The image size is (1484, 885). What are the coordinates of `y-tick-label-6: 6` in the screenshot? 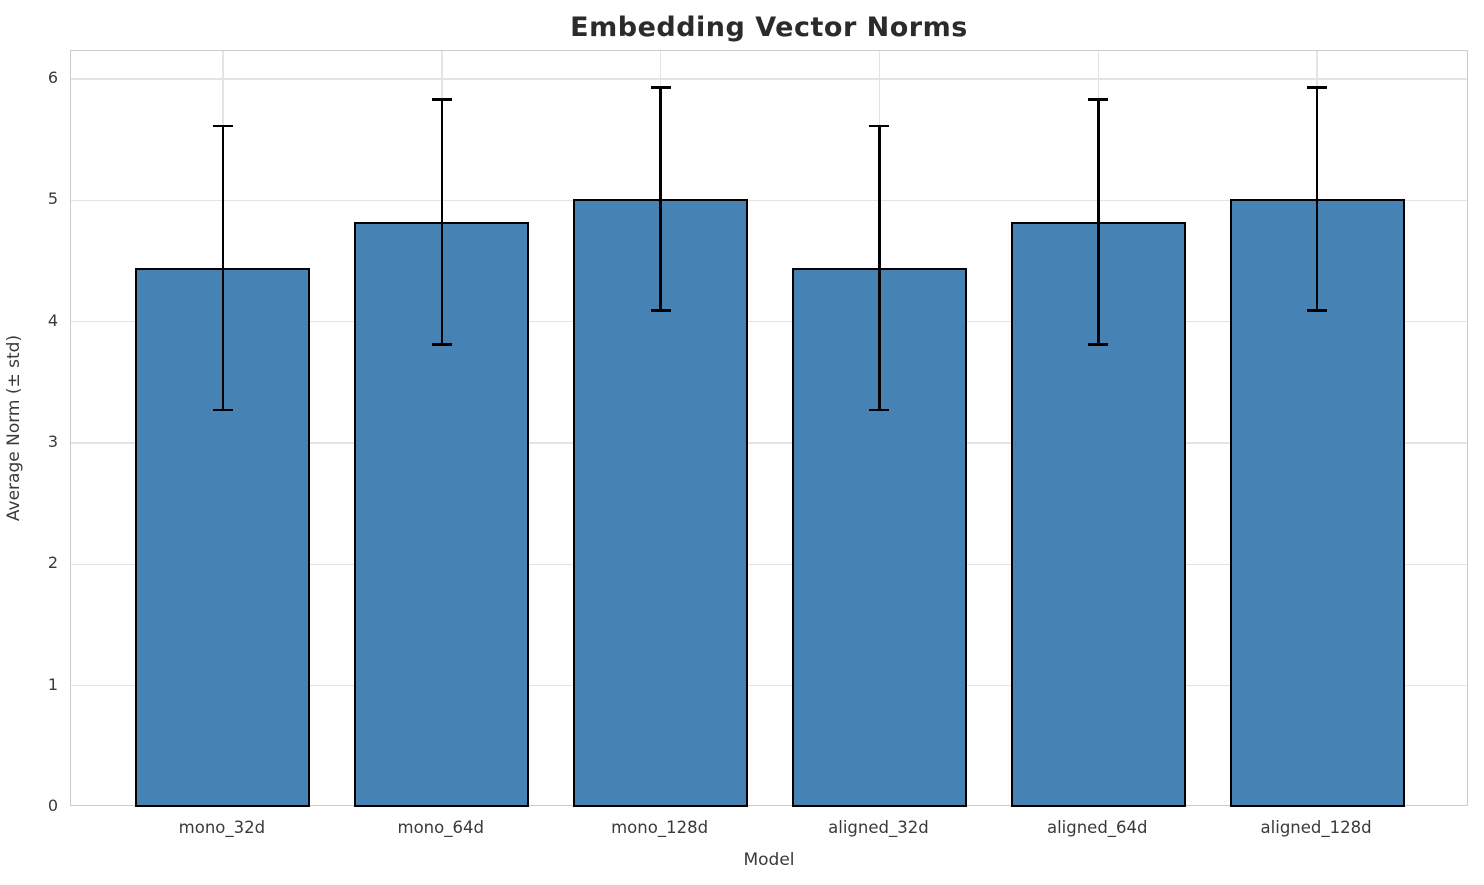 It's located at (52, 77).